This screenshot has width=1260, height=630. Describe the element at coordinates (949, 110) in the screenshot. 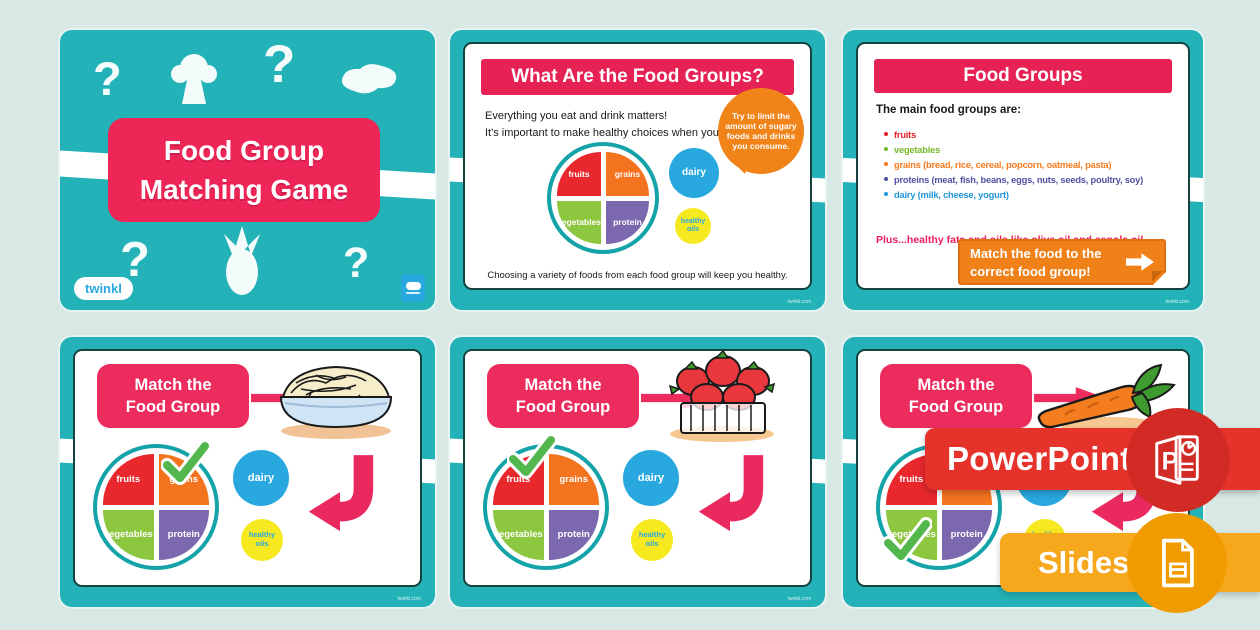

I see `intro-text: The main food groups are:` at that location.